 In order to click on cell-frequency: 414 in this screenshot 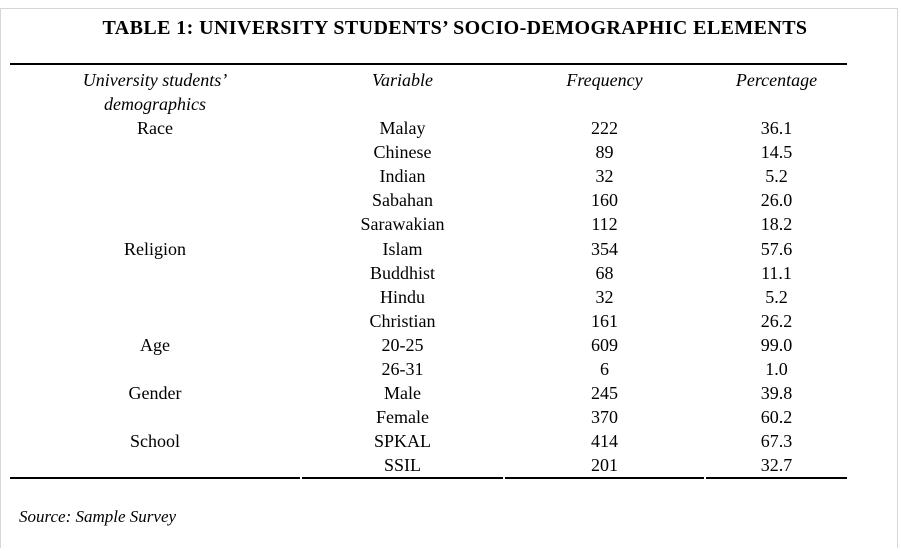, I will do `click(604, 441)`.